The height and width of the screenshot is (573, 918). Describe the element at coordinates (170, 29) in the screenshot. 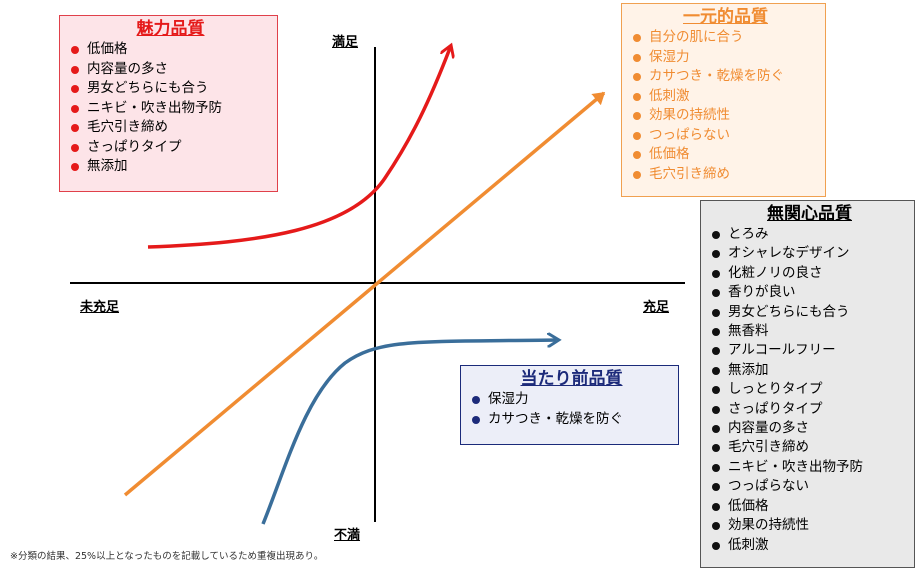

I see `attractive-quality-title: 魅力品質` at that location.